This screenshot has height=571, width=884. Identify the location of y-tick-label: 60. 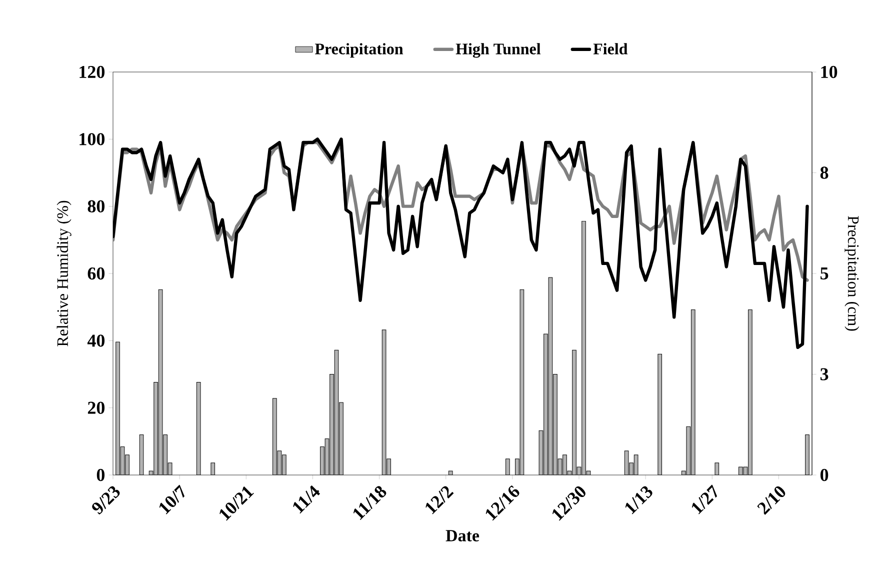
(96, 273).